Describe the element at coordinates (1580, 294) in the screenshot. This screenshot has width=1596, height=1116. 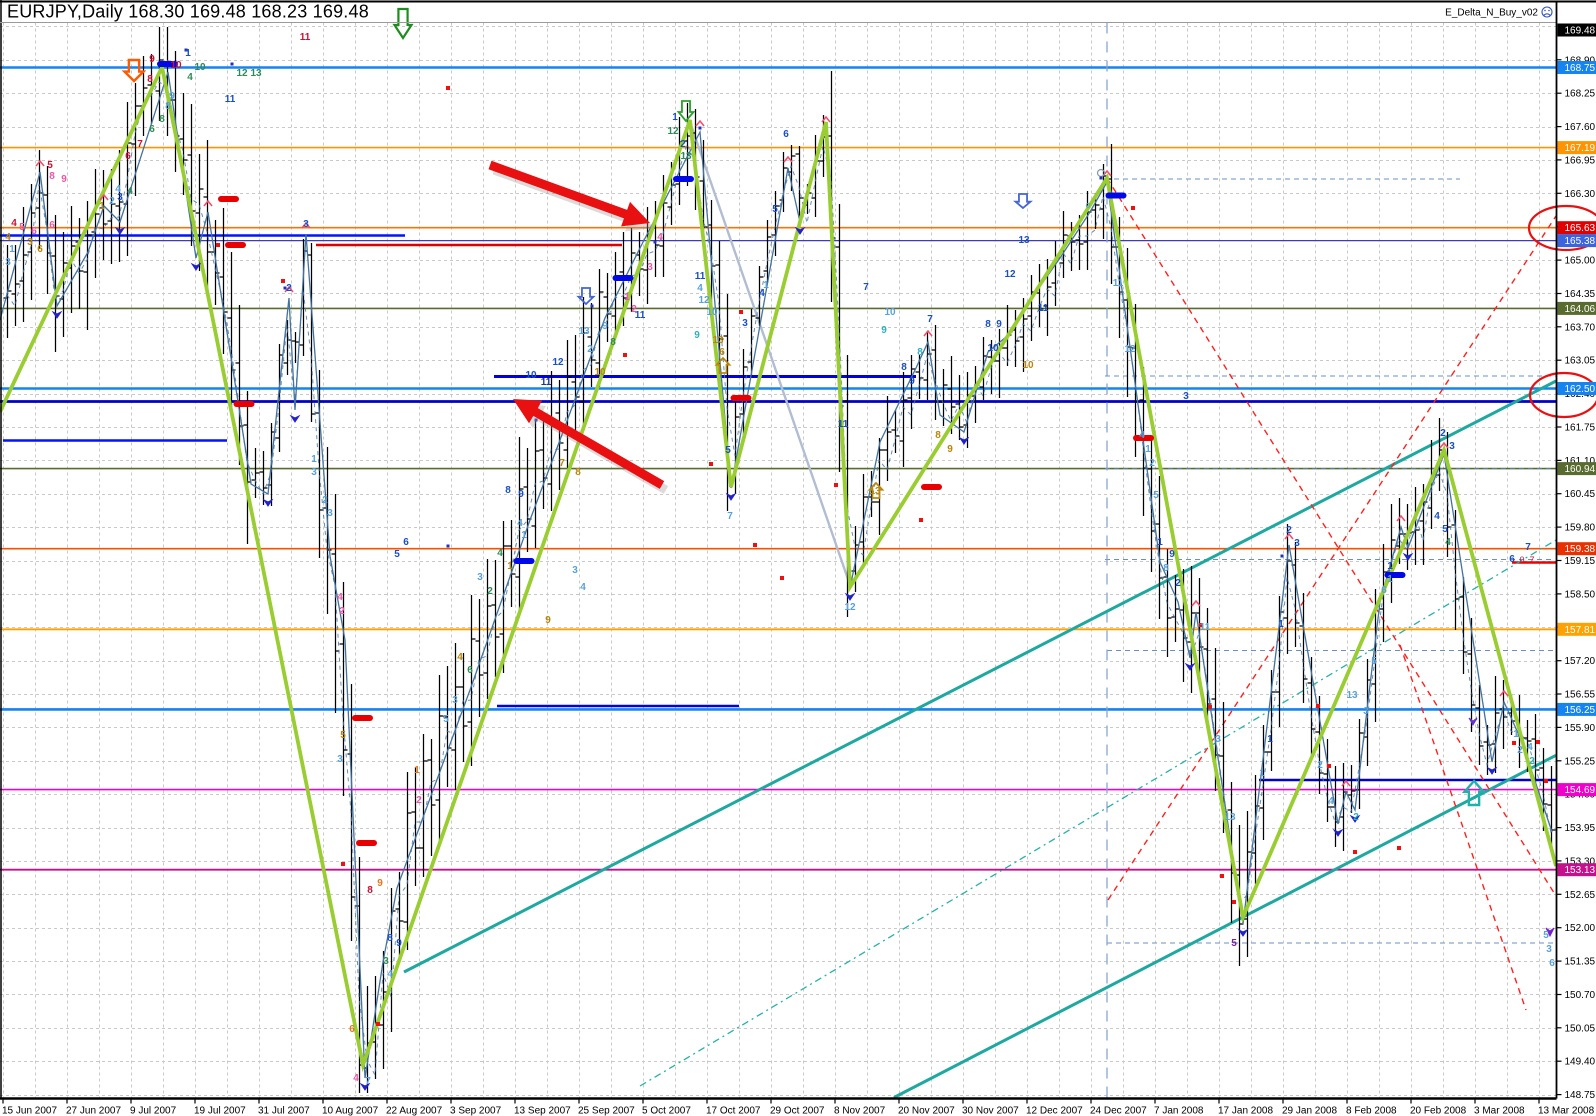
I see `svg-text: 164.35` at that location.